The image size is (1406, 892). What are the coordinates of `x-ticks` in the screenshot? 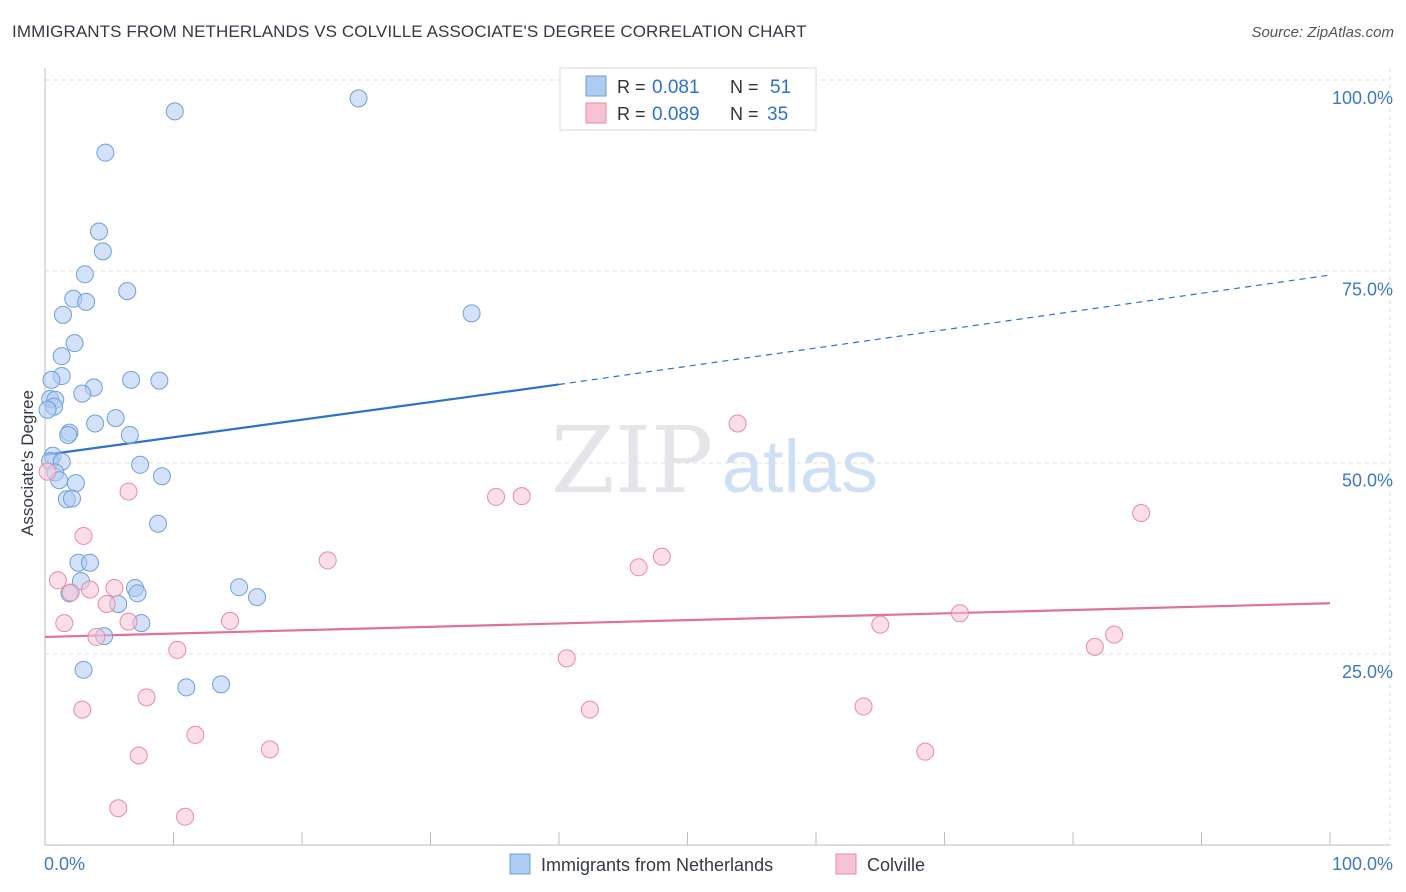 It's located at (687, 838).